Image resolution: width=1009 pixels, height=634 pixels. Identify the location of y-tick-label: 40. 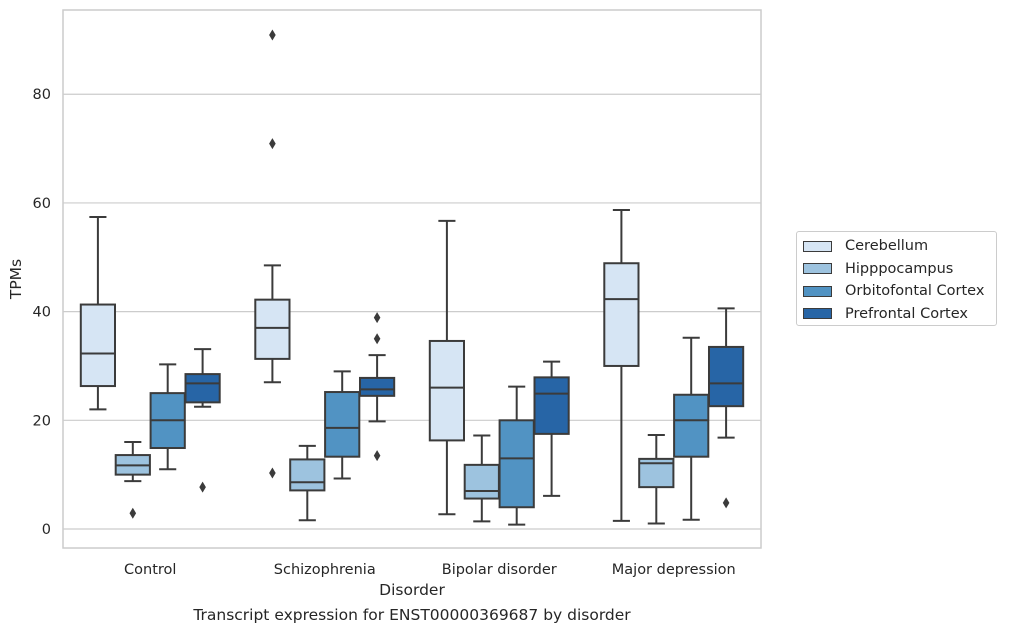
(42, 313).